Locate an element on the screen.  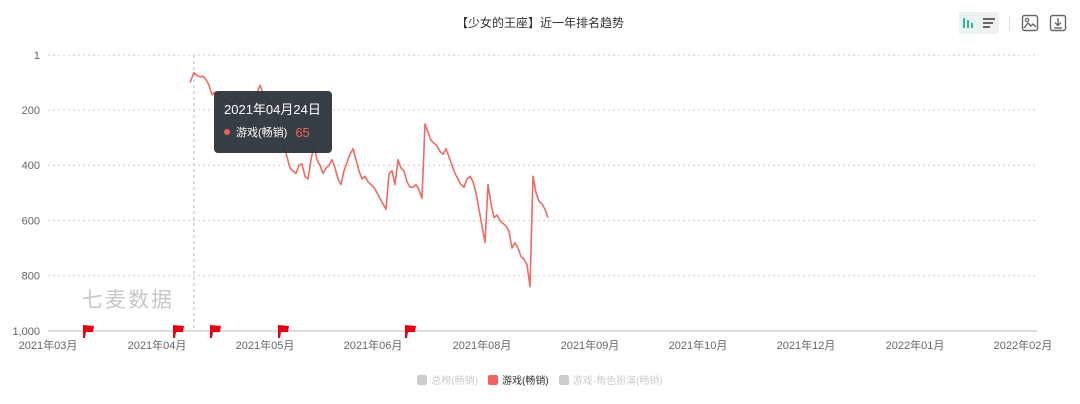
x-tick-label: 2021年04月 is located at coordinates (157, 345).